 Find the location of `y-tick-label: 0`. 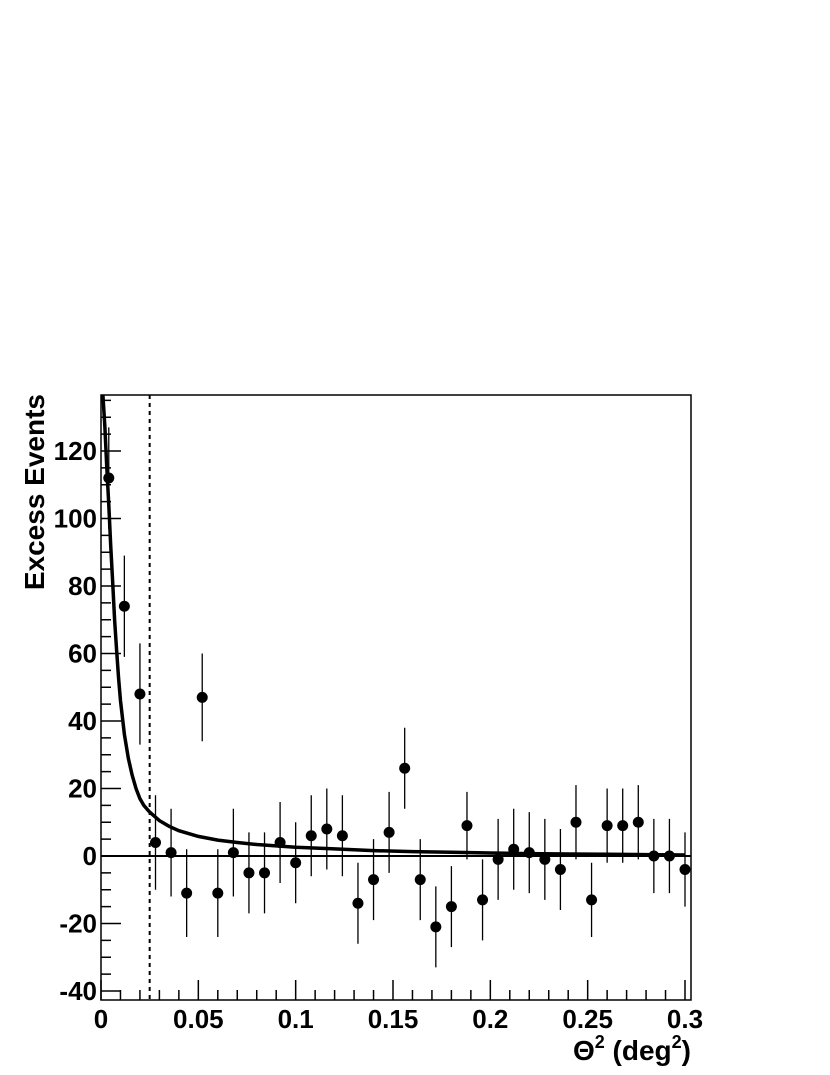

y-tick-label: 0 is located at coordinates (90, 856).